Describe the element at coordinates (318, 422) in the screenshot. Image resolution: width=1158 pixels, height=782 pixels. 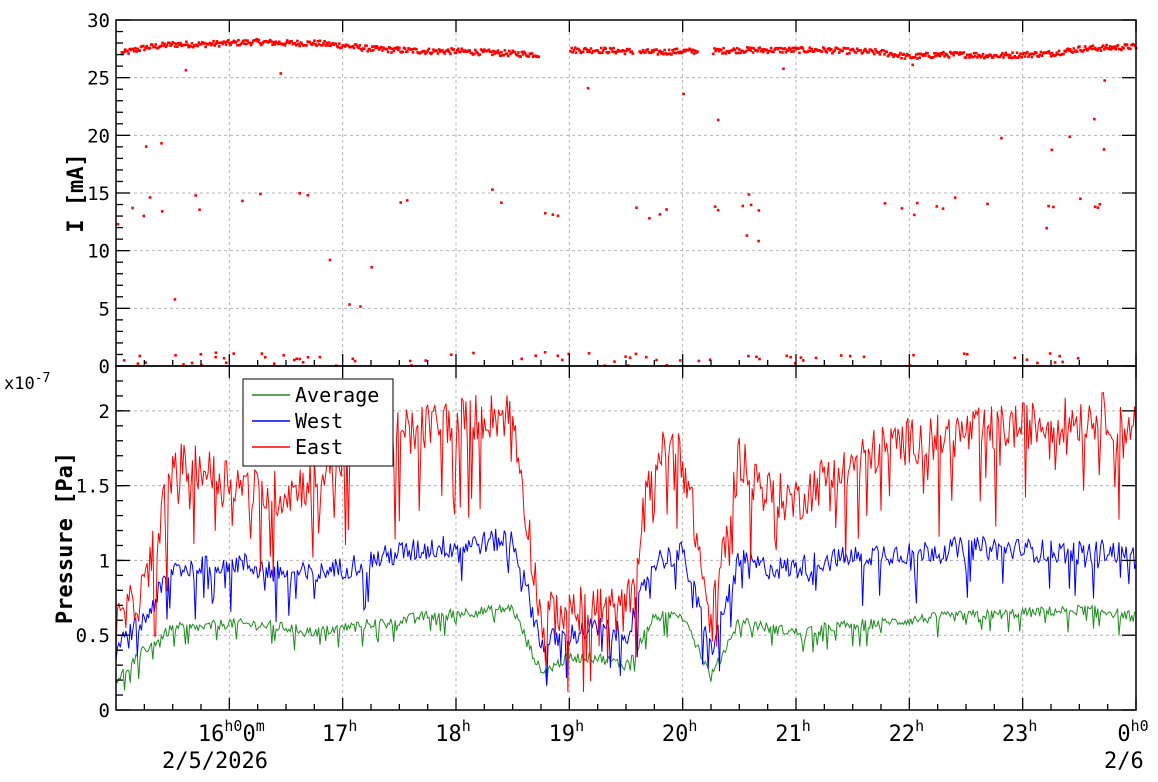
I see `pressure-legend: Average West East` at that location.